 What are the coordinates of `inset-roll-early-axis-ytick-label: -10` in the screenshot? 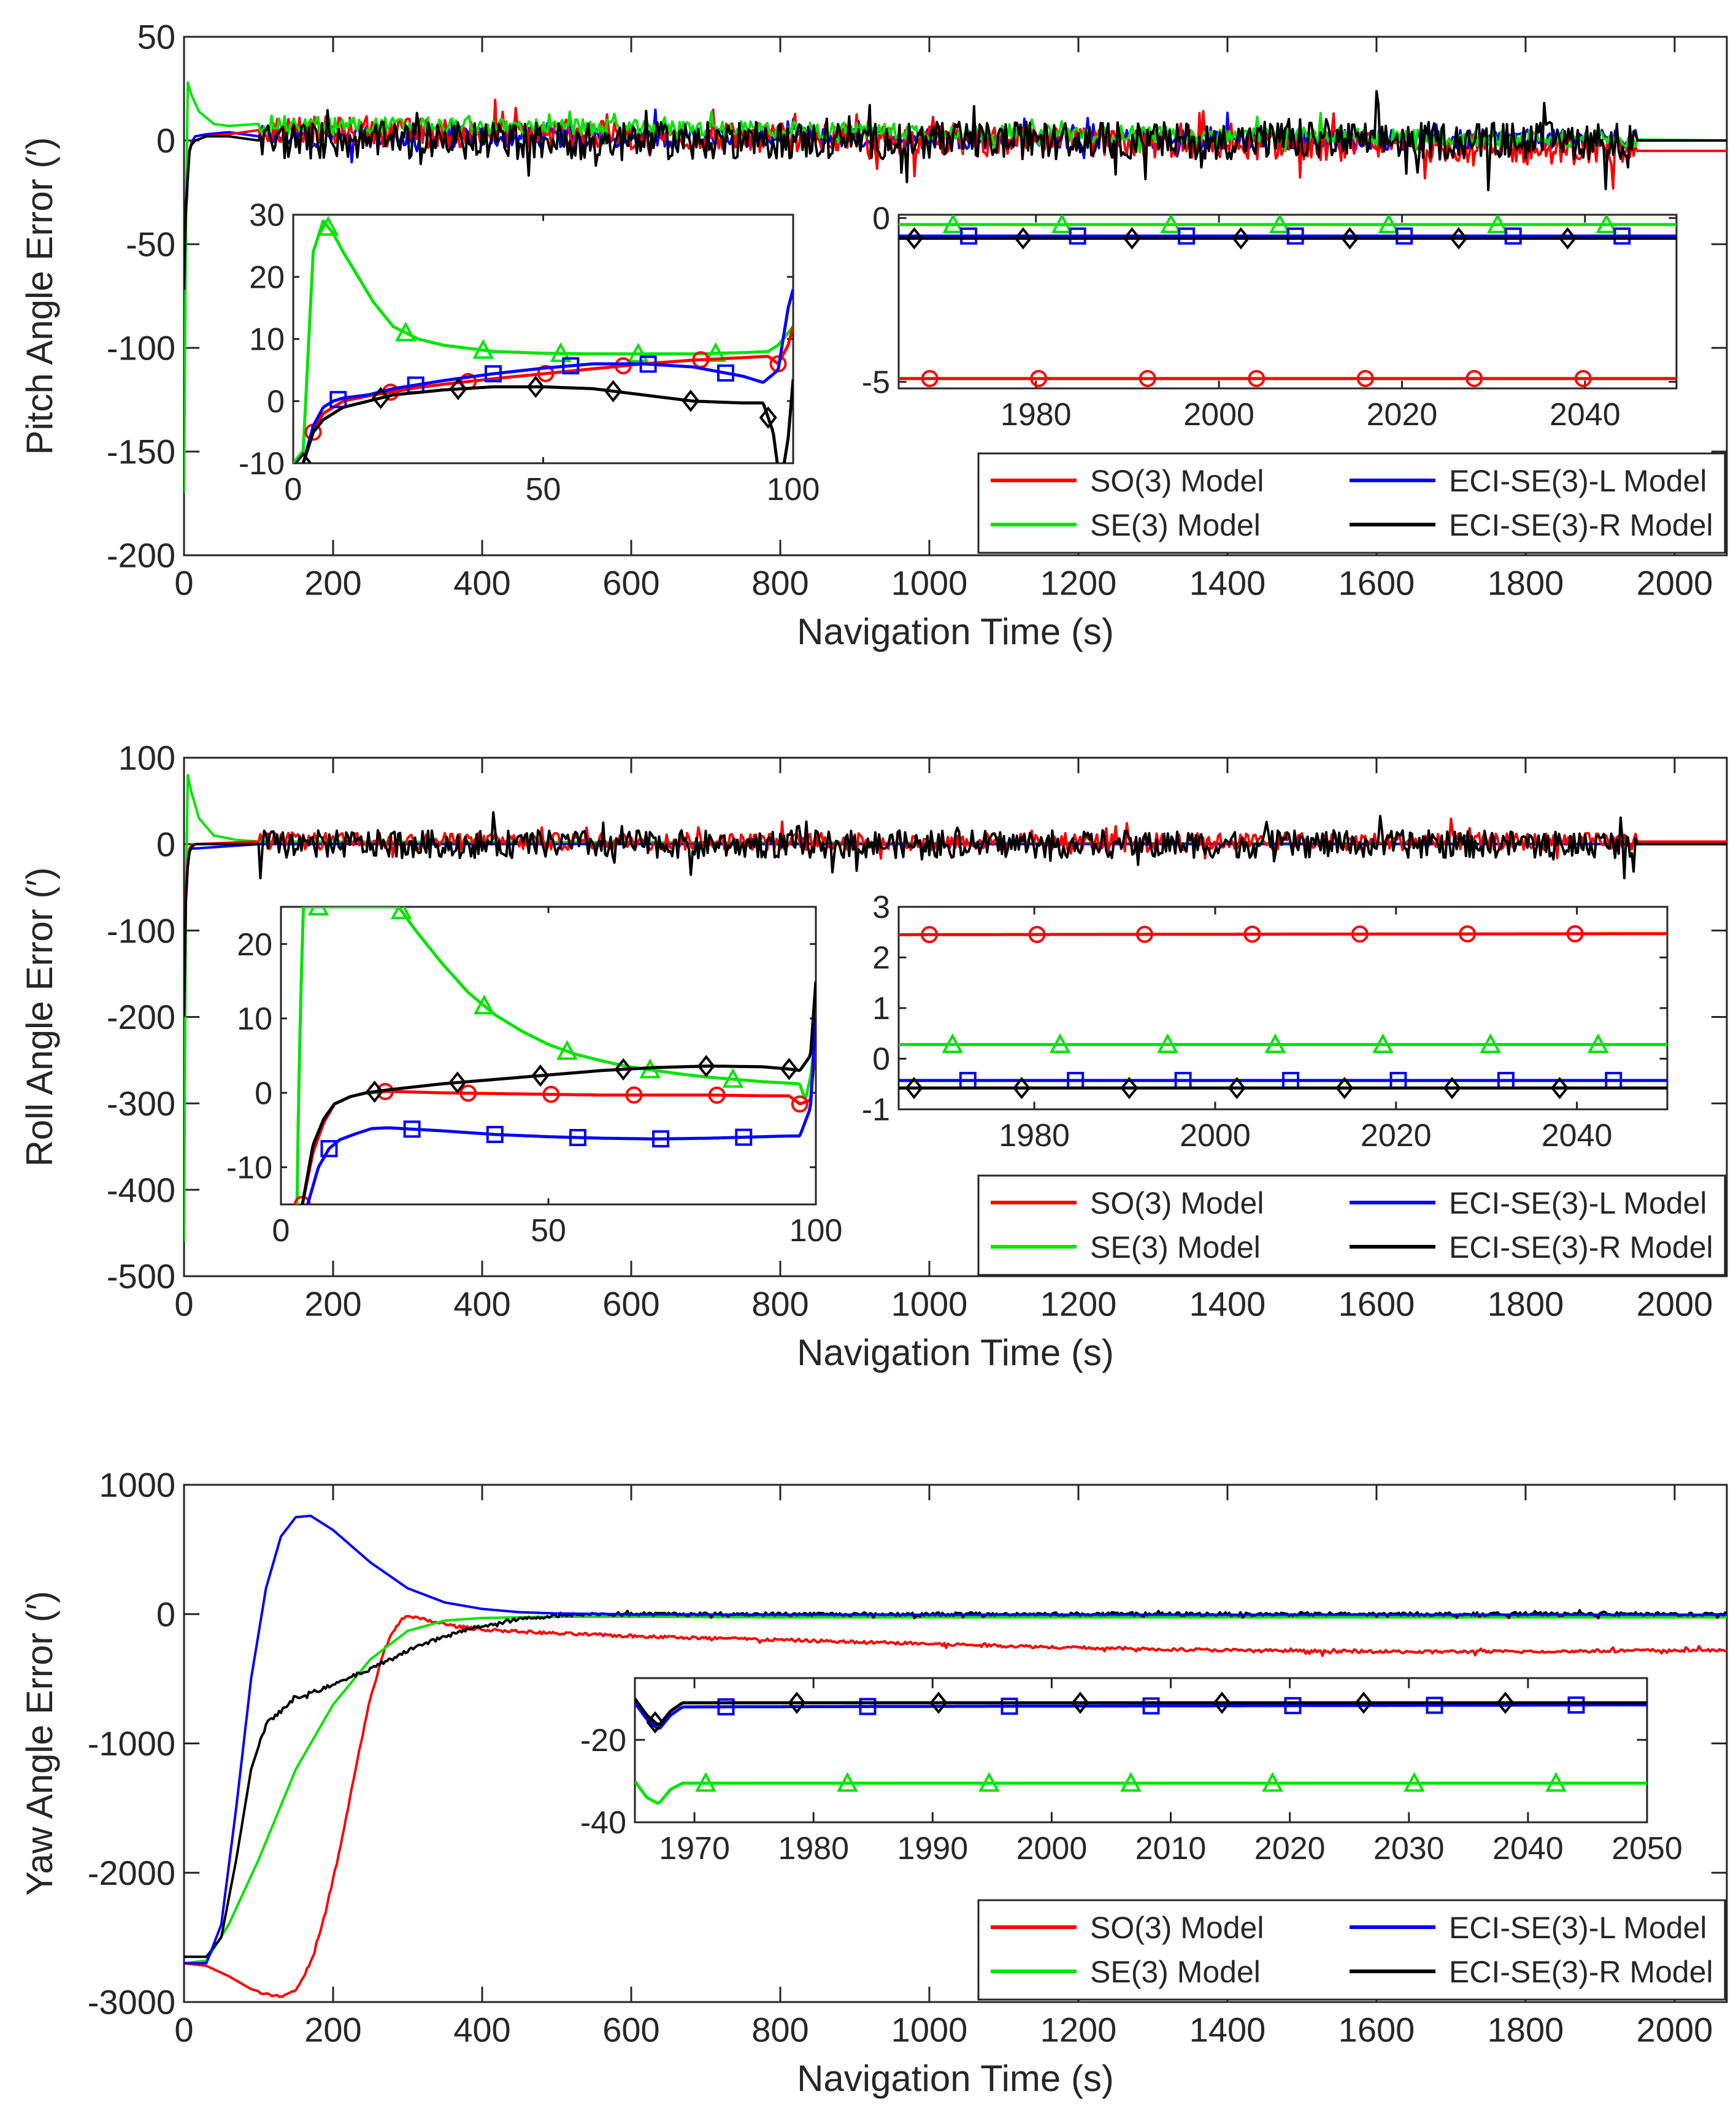 It's located at (249, 1168).